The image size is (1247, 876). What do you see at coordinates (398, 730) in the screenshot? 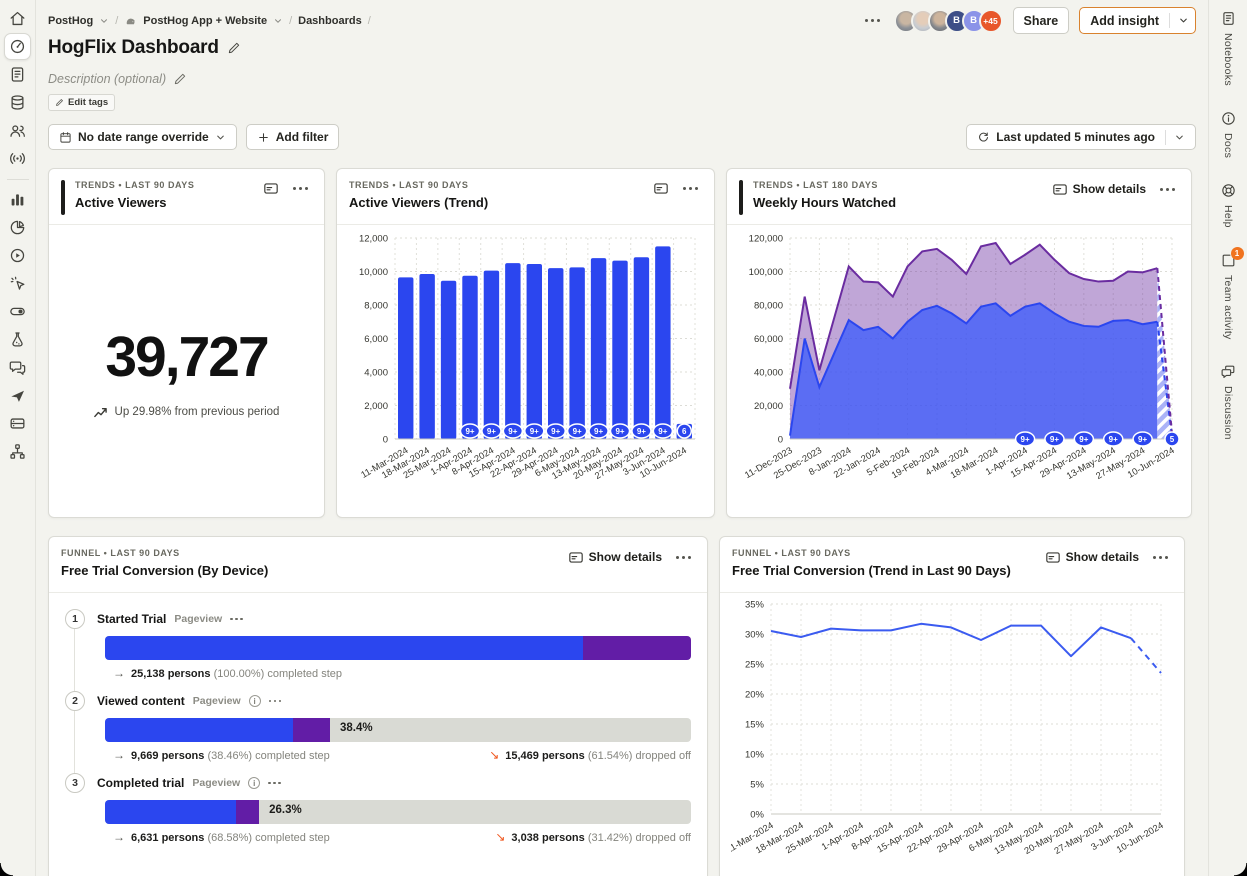
I see `funnel-bar: 38.4%` at bounding box center [398, 730].